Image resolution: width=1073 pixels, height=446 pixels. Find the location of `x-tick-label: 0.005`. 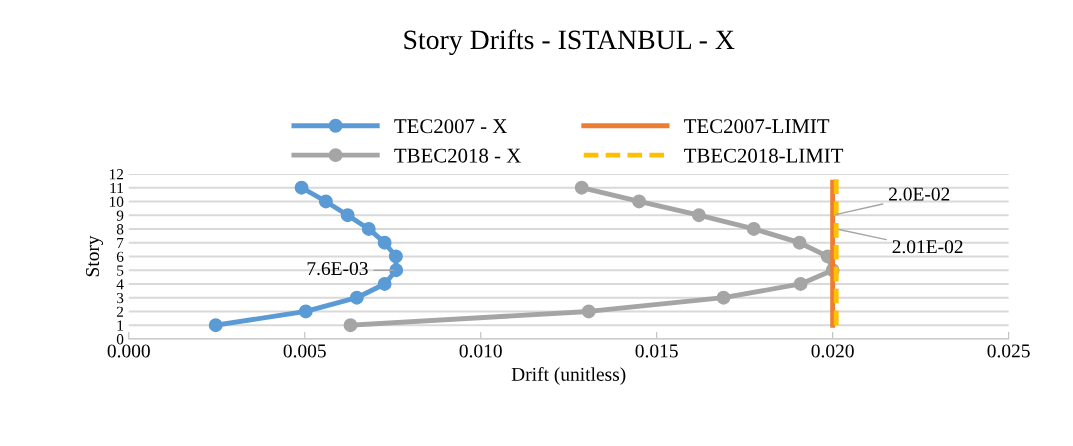

x-tick-label: 0.005 is located at coordinates (304, 351).